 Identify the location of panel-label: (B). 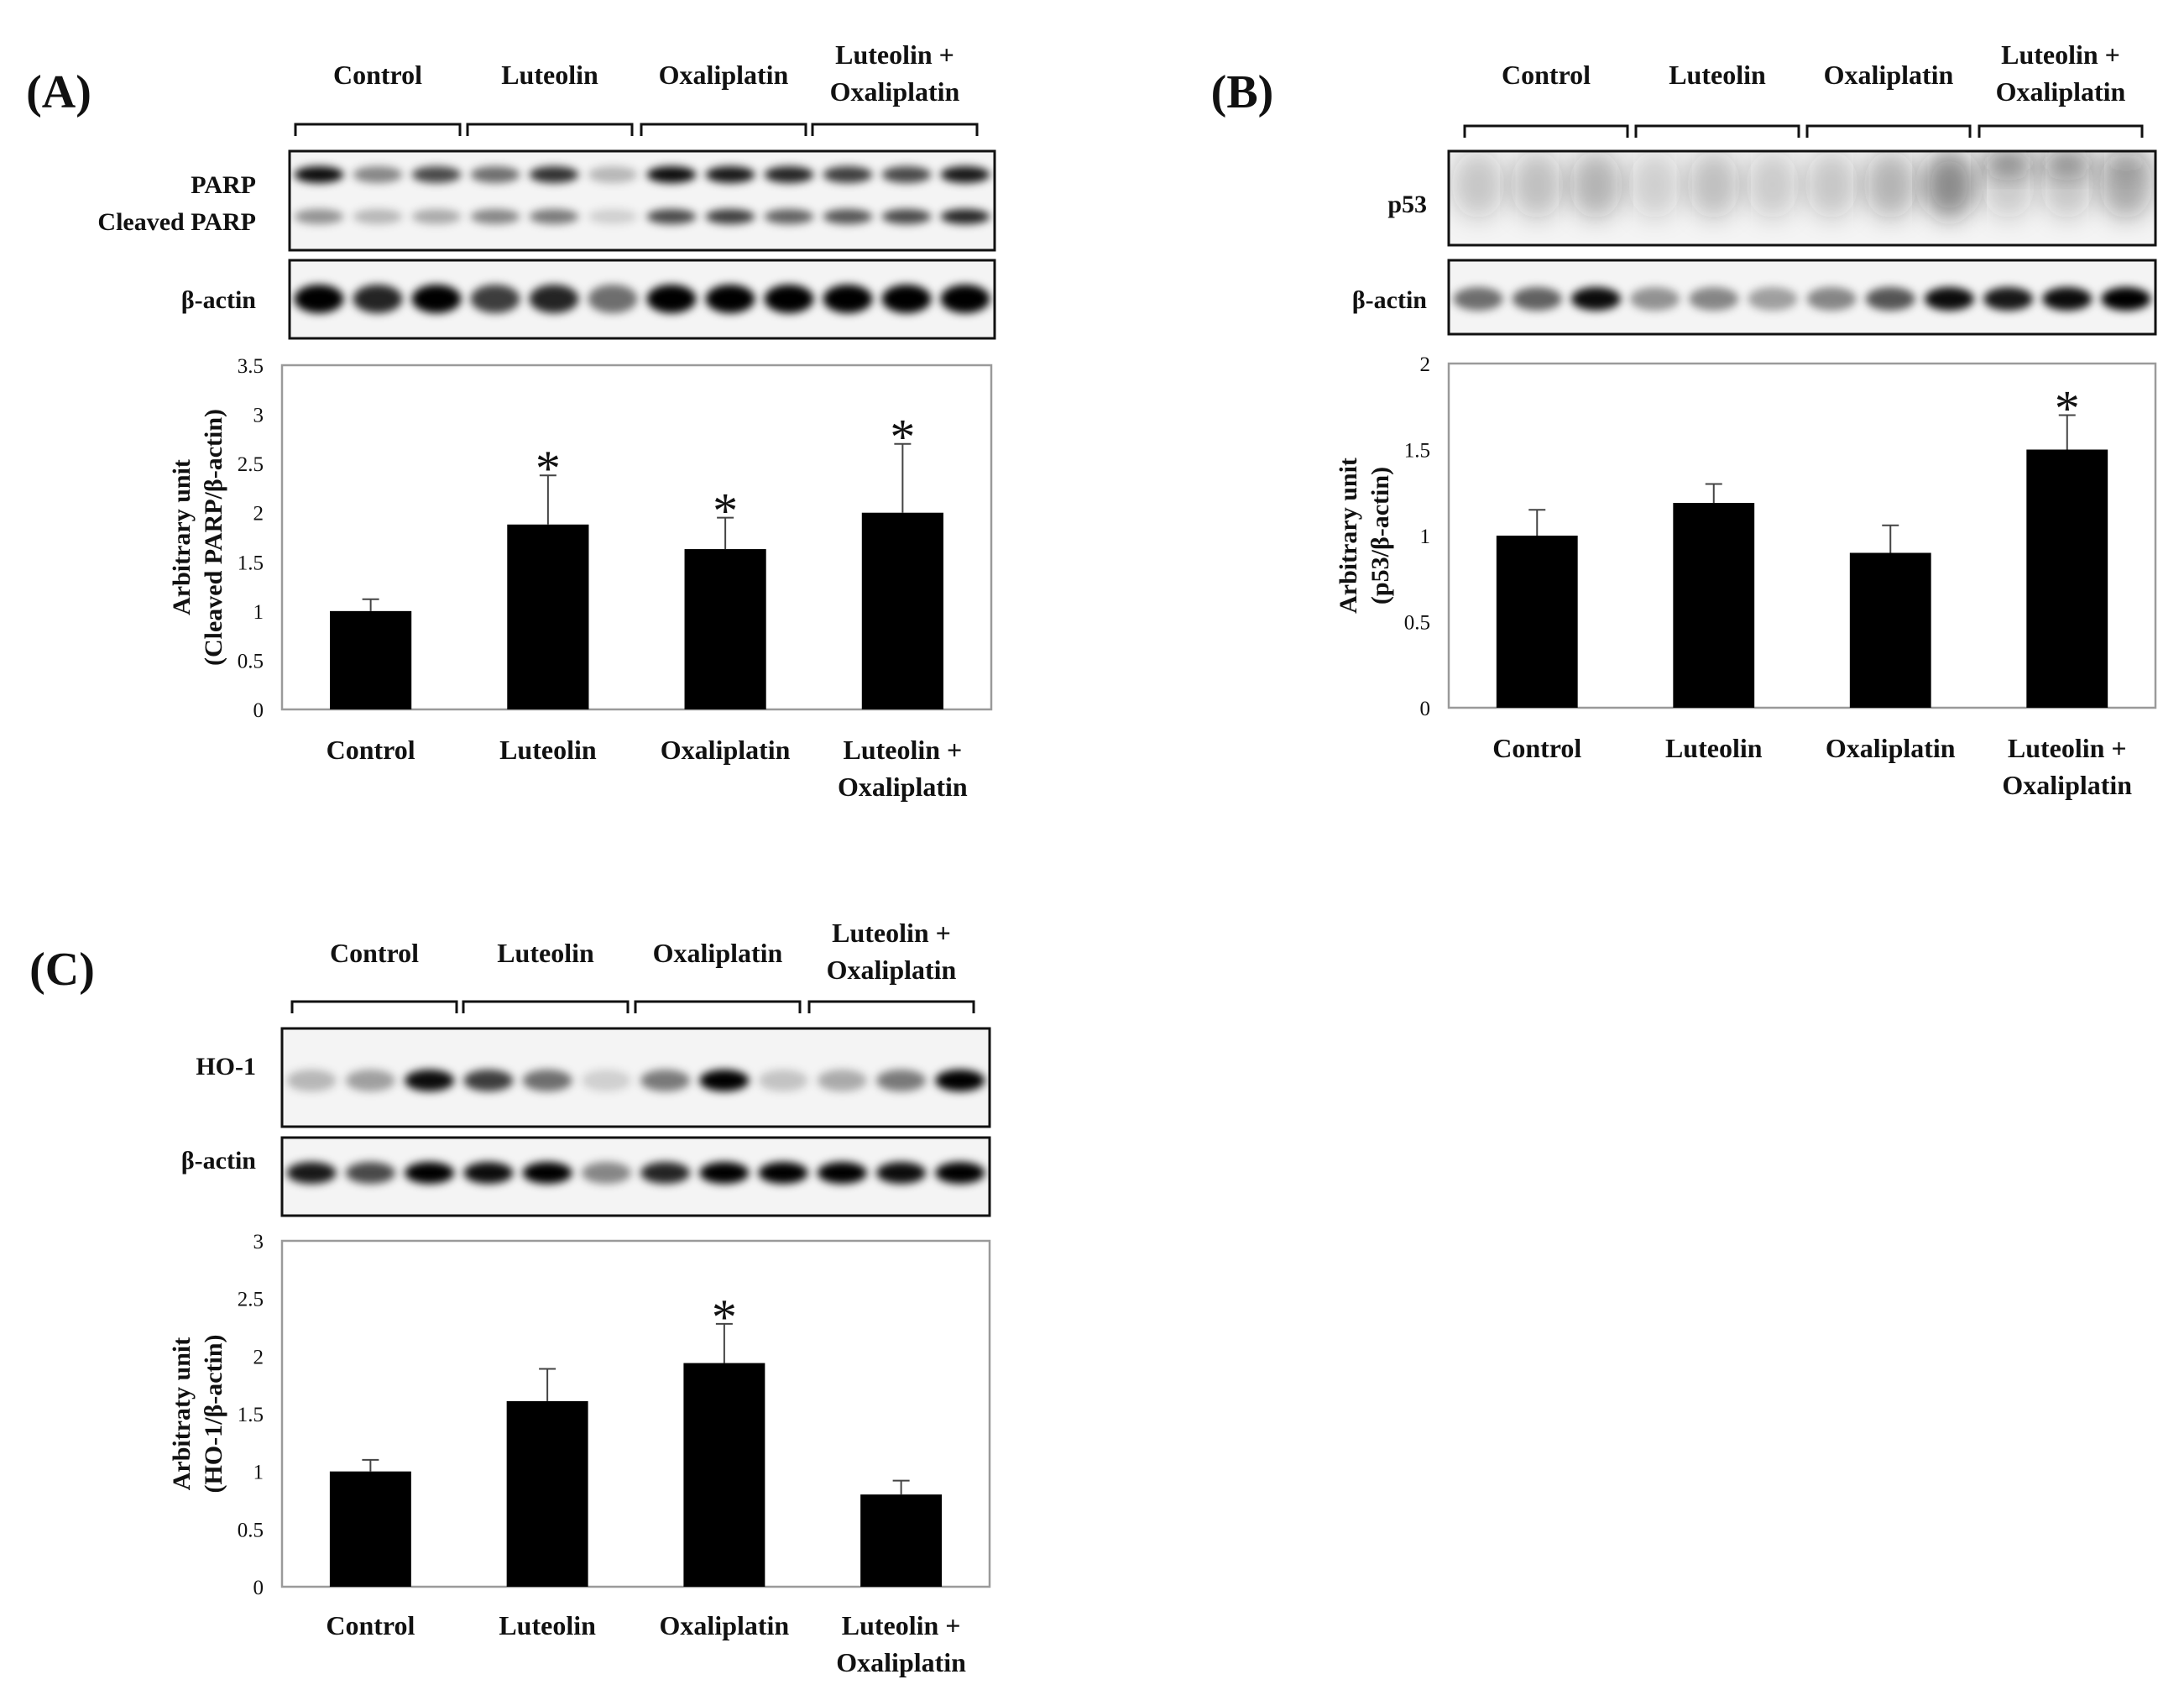
(1242, 92).